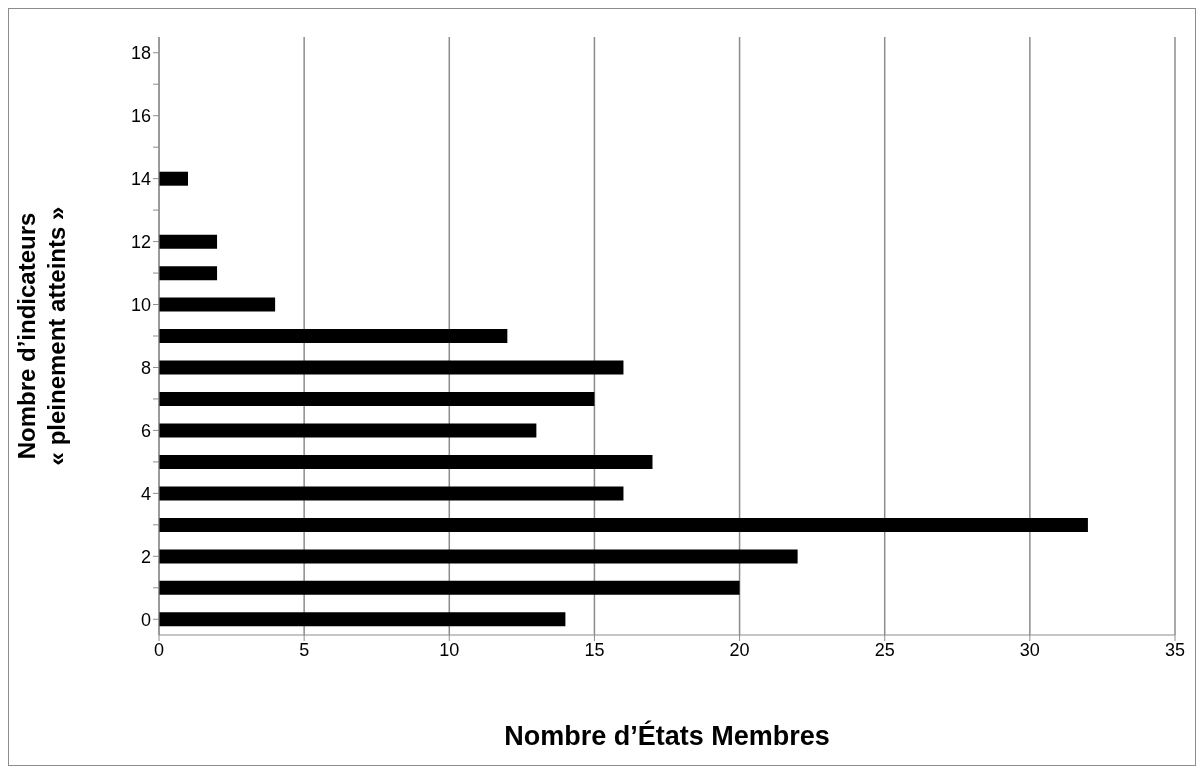  What do you see at coordinates (159, 649) in the screenshot?
I see `x-tick-label: 0` at bounding box center [159, 649].